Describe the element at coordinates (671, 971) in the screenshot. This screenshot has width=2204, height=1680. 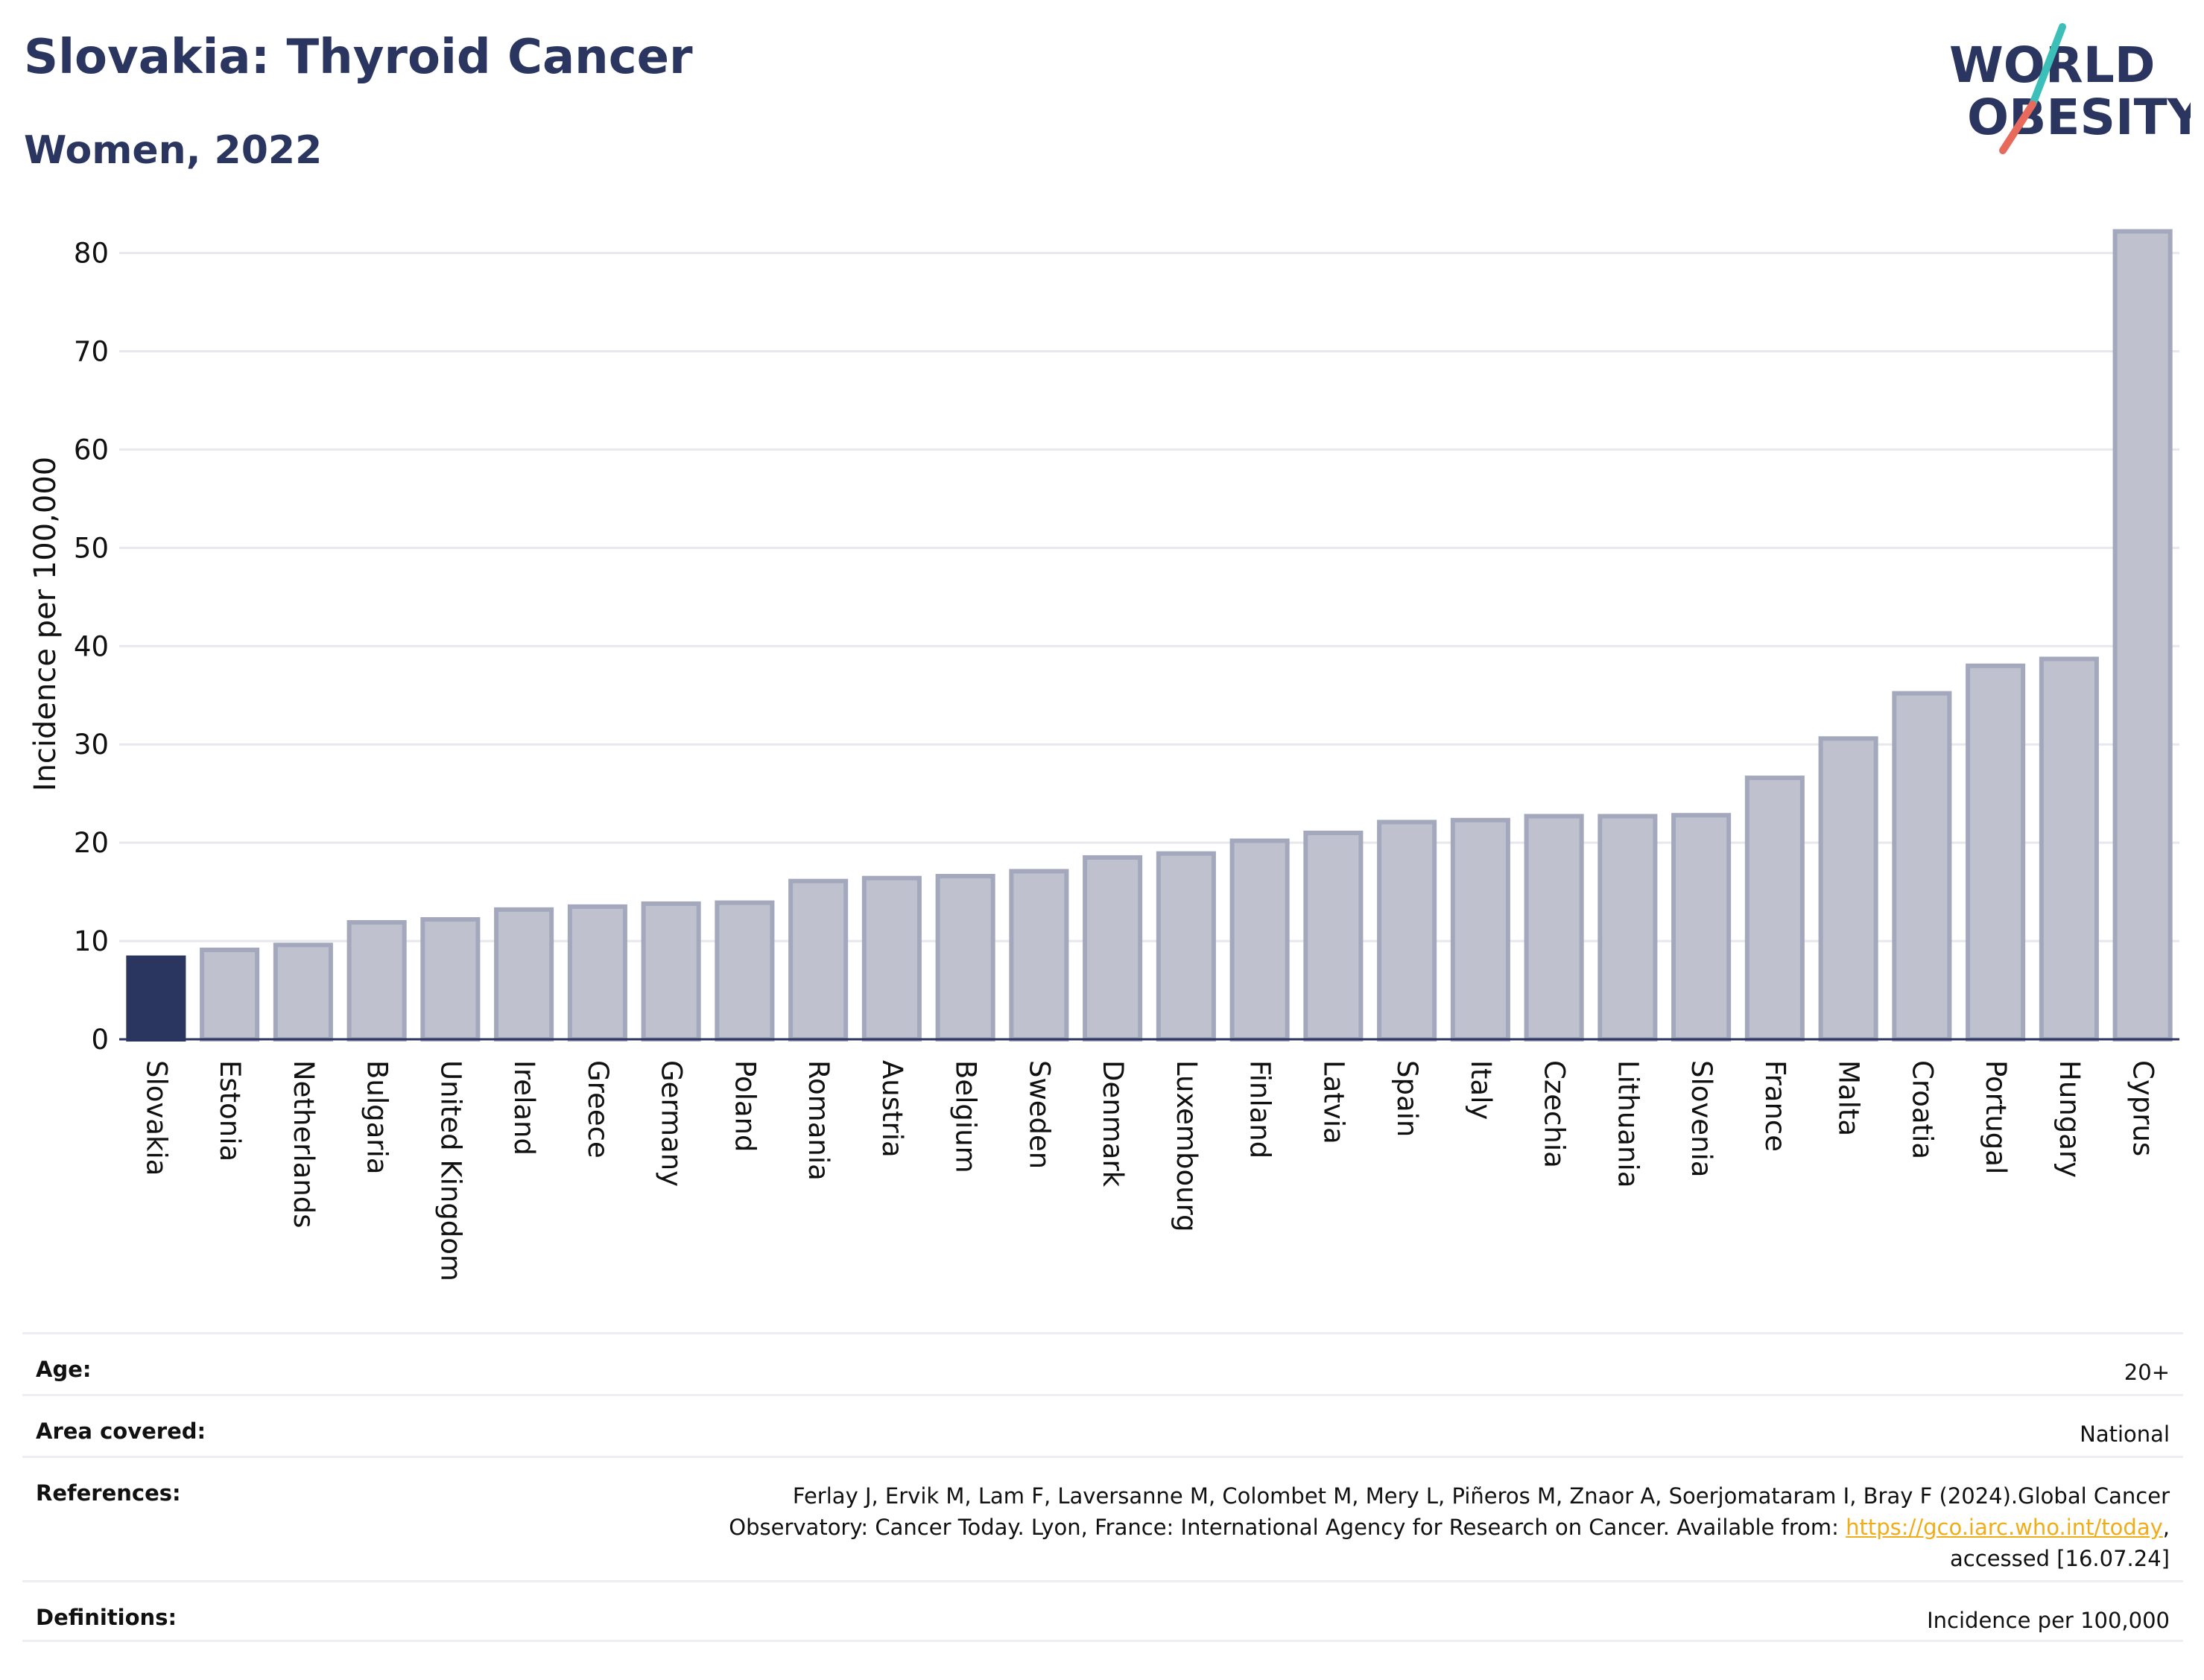
I see `bar-germany` at that location.